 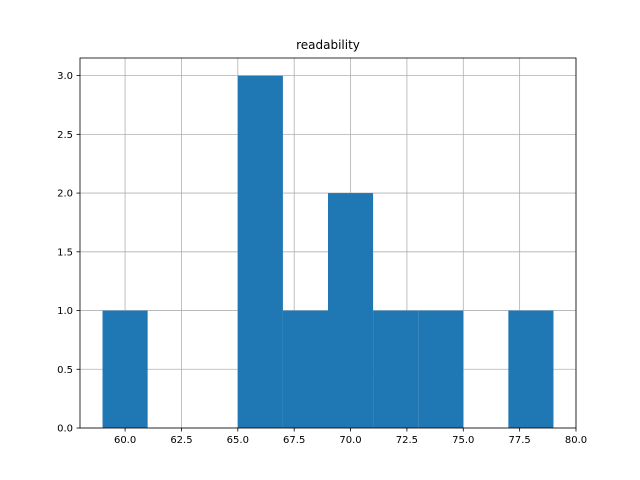 I want to click on y-tick-label: 1.5, so click(x=65, y=252).